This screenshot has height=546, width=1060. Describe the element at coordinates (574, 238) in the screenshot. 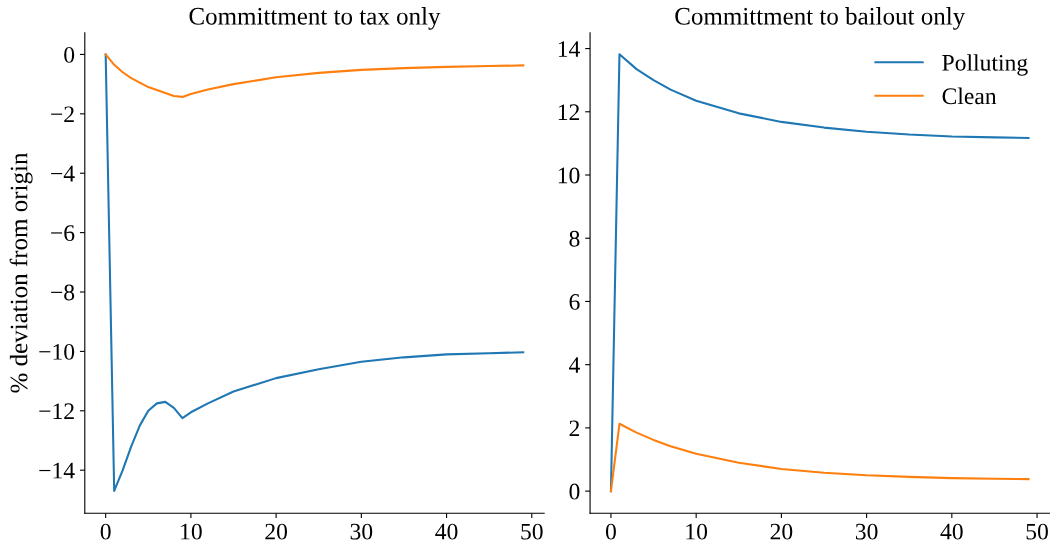

I see `y-tick-label: 8` at that location.